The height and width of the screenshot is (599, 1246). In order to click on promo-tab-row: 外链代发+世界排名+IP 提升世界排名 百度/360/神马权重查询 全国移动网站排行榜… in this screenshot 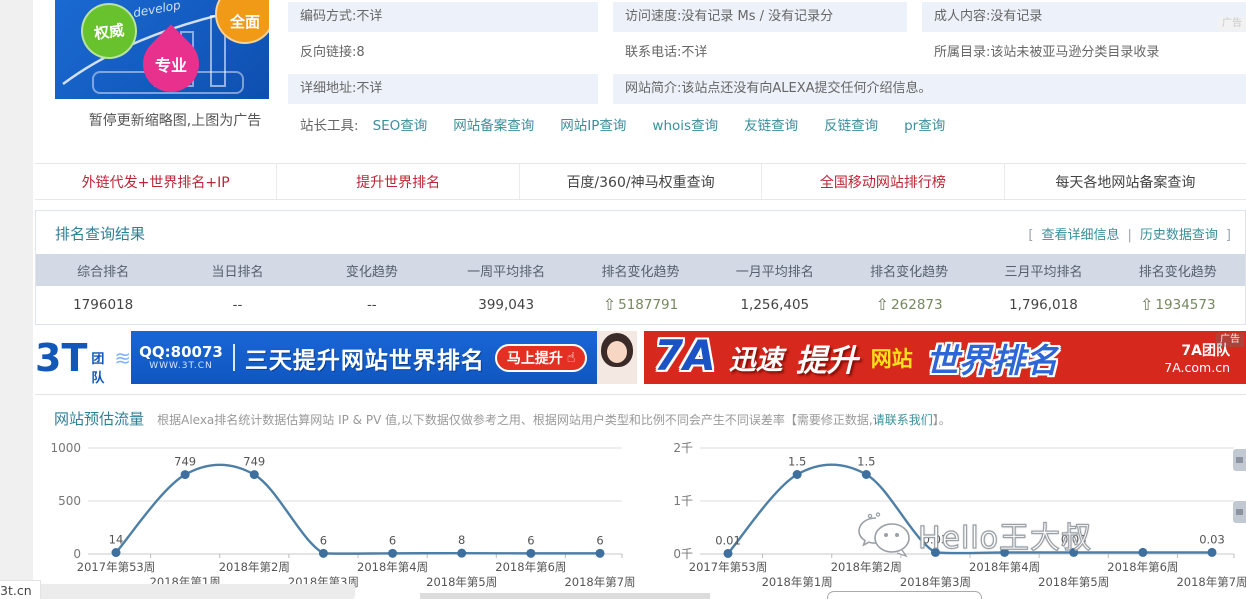, I will do `click(640, 181)`.